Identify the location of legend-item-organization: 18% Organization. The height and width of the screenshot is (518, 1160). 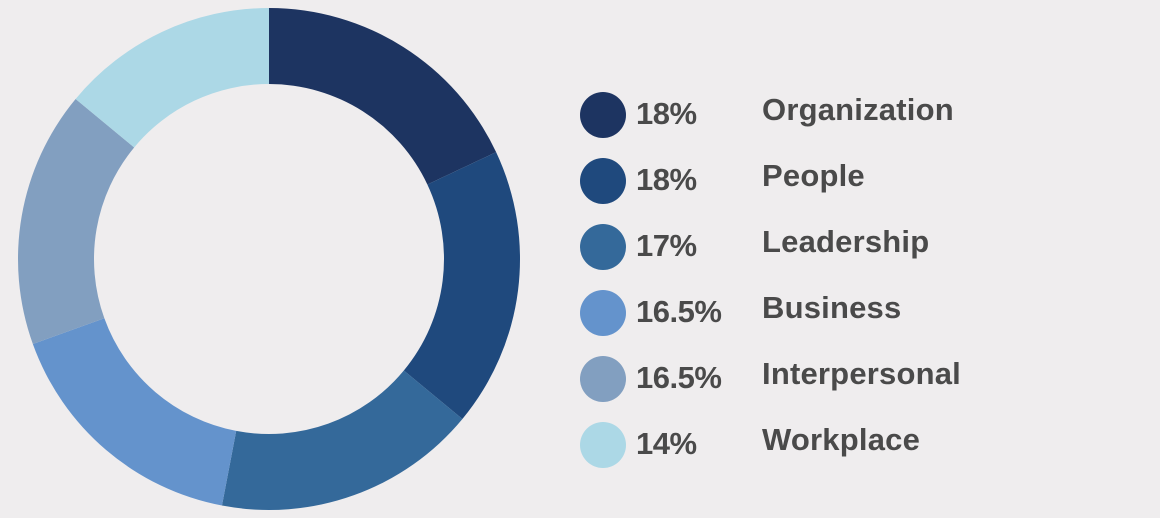
(860, 115).